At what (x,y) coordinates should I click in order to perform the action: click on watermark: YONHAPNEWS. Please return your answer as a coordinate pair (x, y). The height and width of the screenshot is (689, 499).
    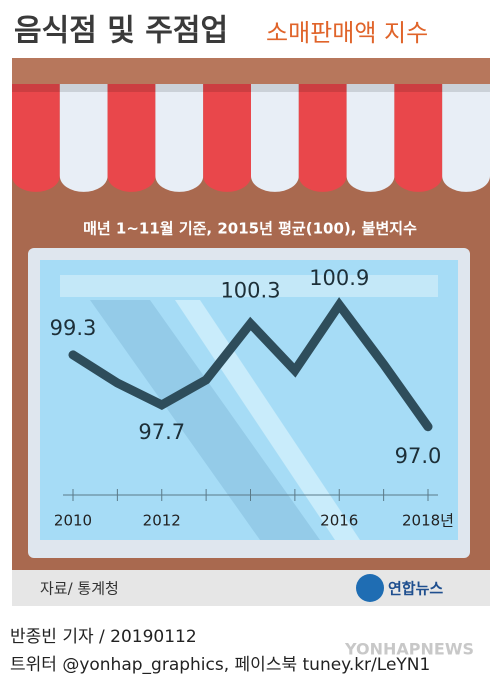
    Looking at the image, I should click on (409, 649).